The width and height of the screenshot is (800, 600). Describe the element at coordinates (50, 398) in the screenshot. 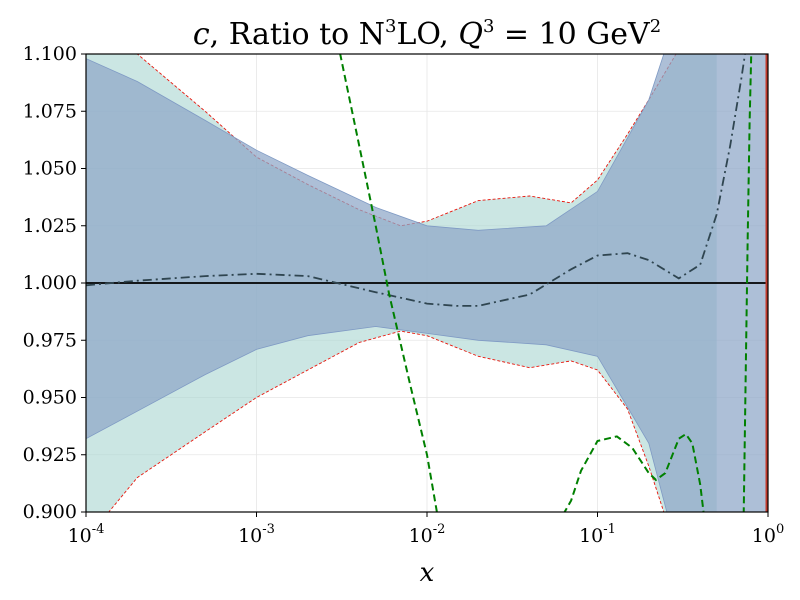

I see `y-tick-label-2: 0.950` at that location.